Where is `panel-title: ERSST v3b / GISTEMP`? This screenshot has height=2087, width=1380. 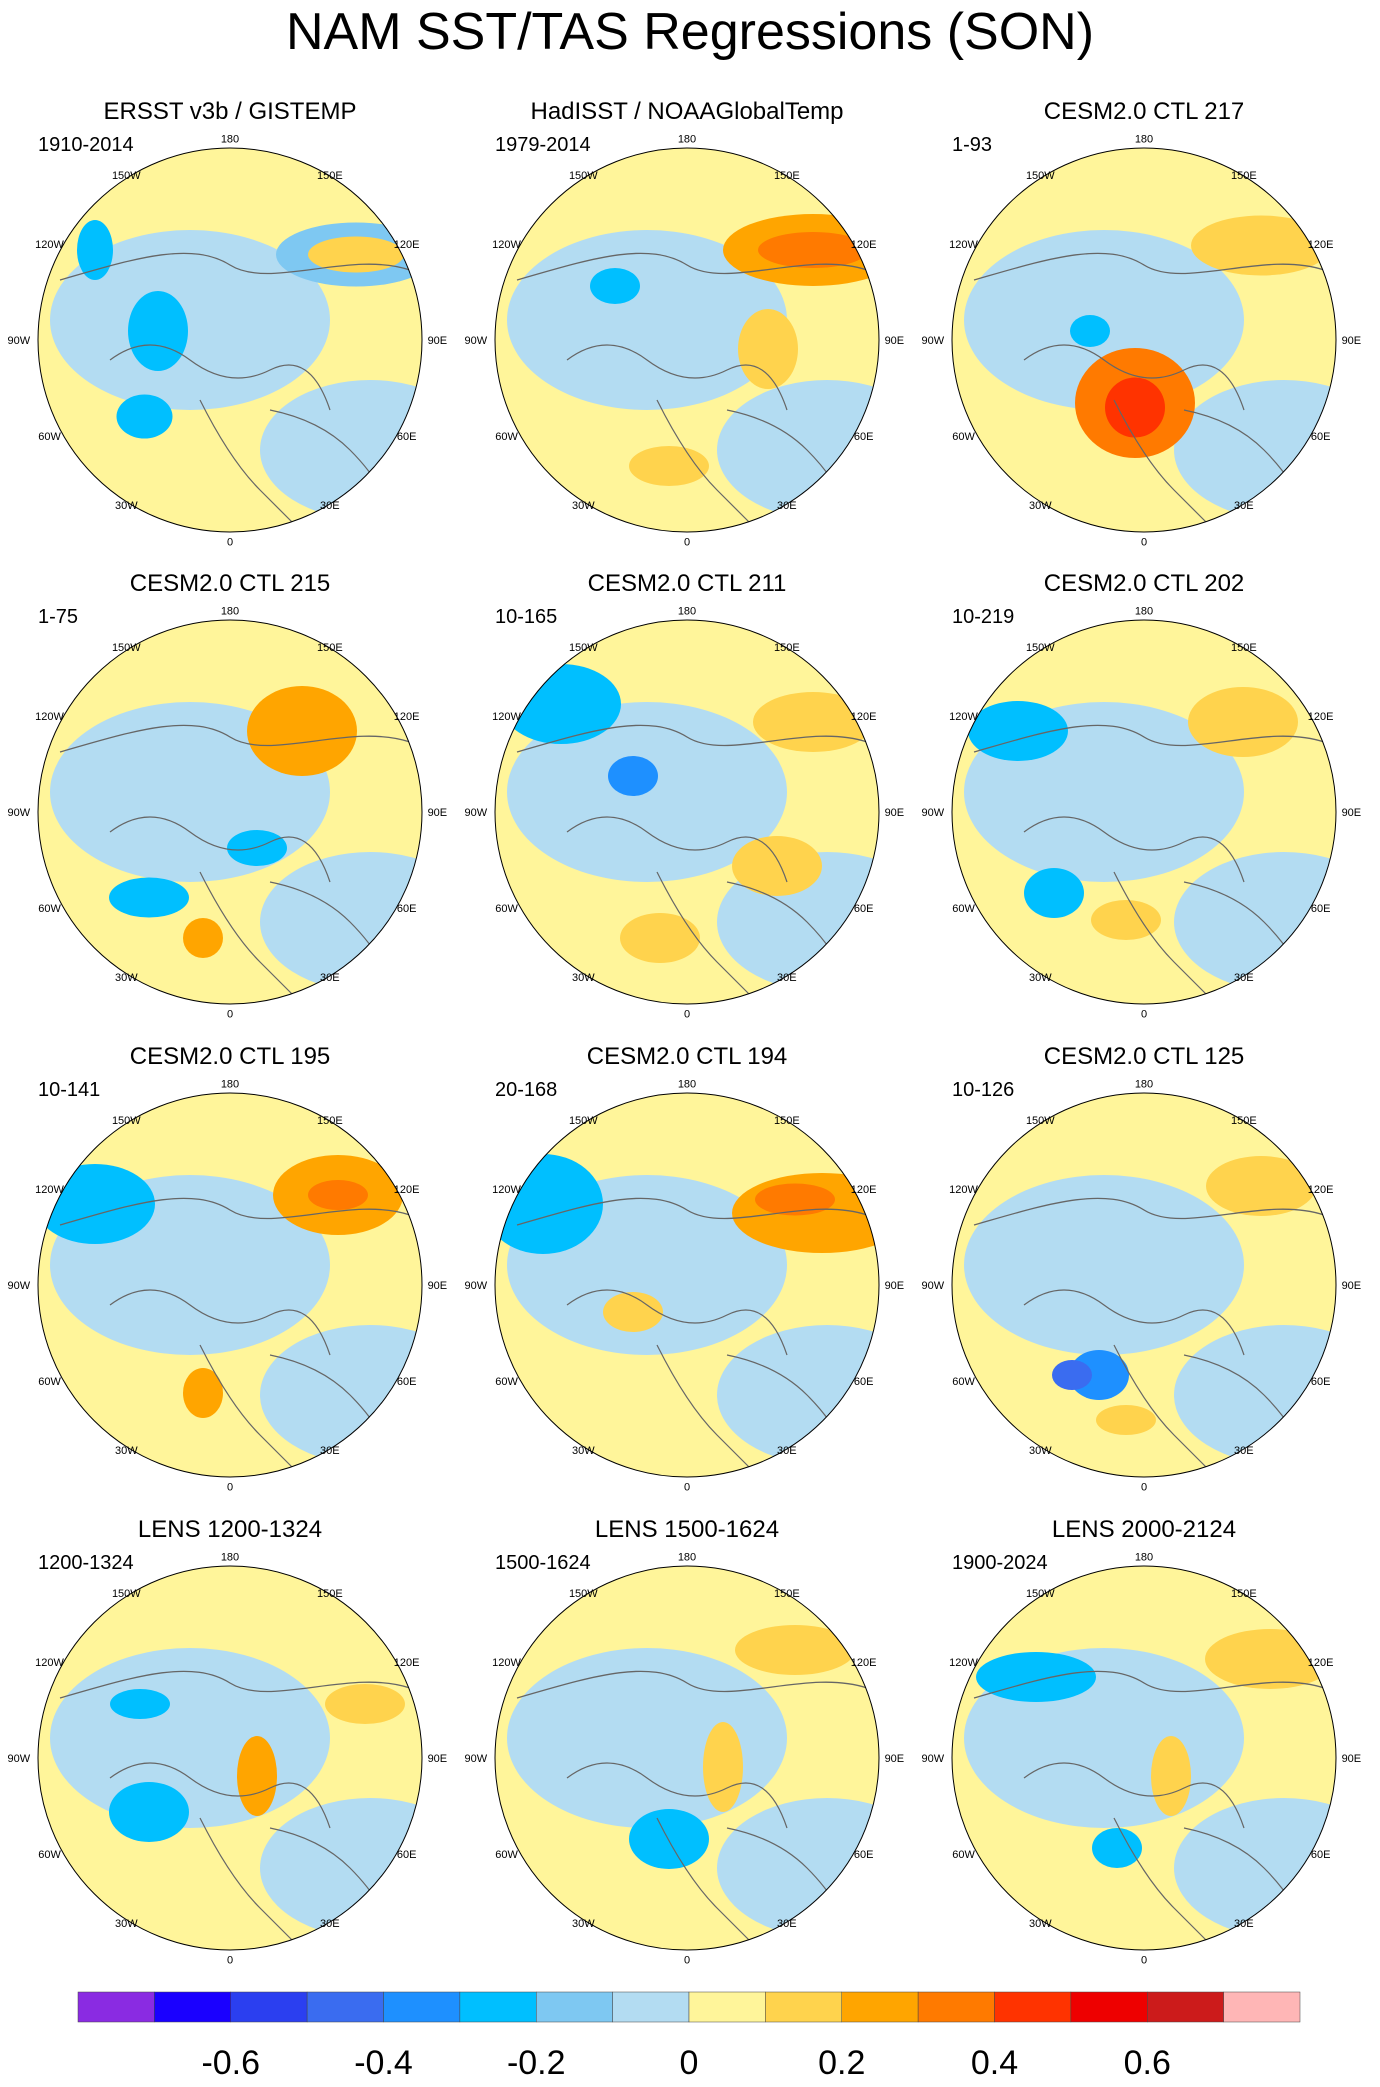
panel-title: ERSST v3b / GISTEMP is located at coordinates (230, 111).